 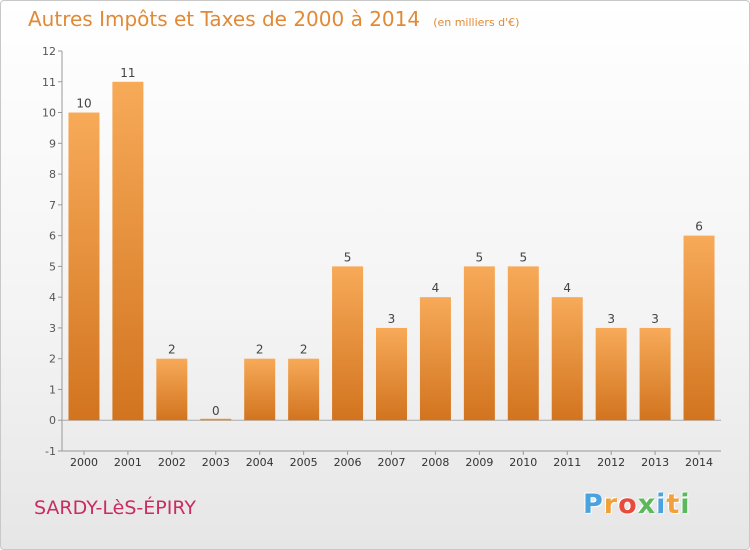 I want to click on x-tick-label: 2011, so click(x=567, y=462).